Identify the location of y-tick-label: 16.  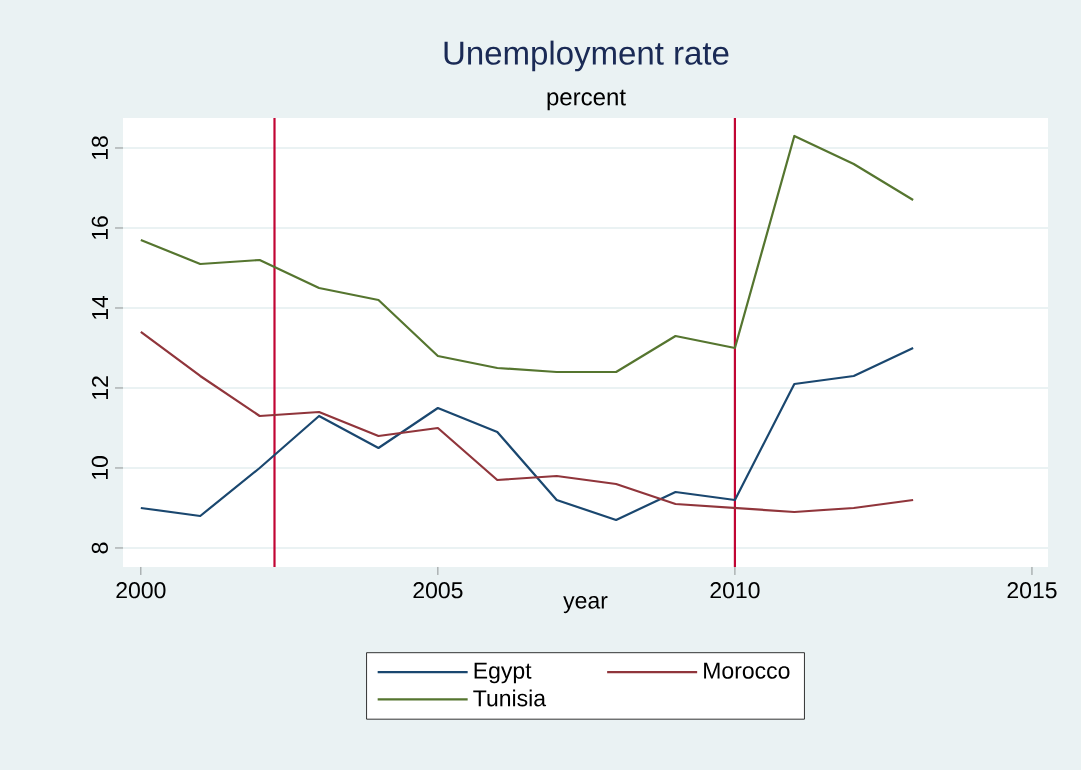
(99, 228).